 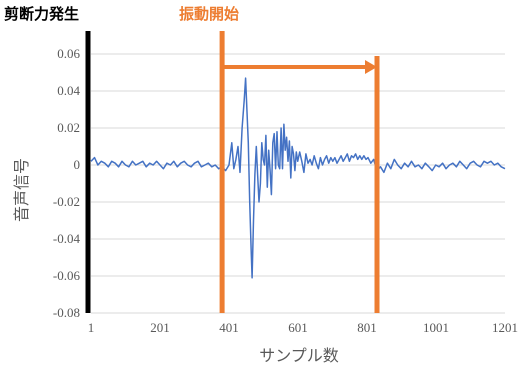 What do you see at coordinates (68, 90) in the screenshot?
I see `y-tick-label: 0.04` at bounding box center [68, 90].